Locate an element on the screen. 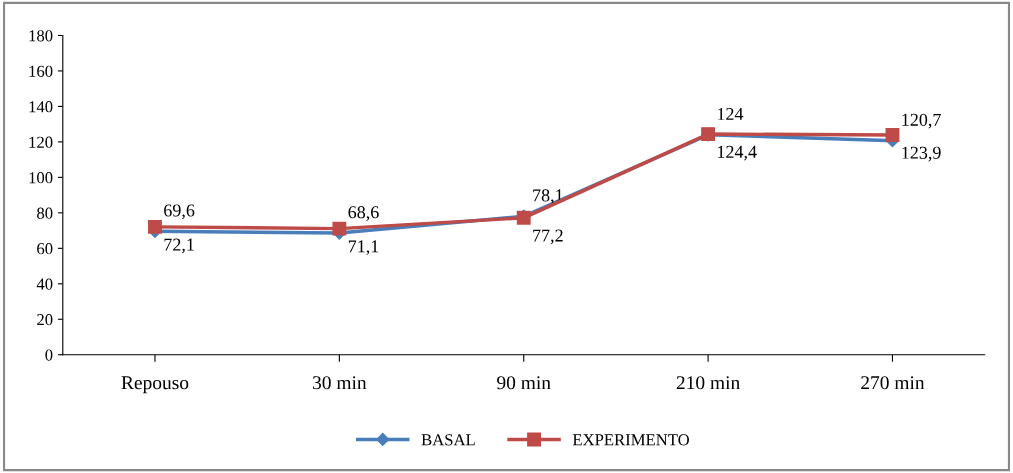 Image resolution: width=1013 pixels, height=473 pixels. data-label: 77,2 is located at coordinates (548, 237).